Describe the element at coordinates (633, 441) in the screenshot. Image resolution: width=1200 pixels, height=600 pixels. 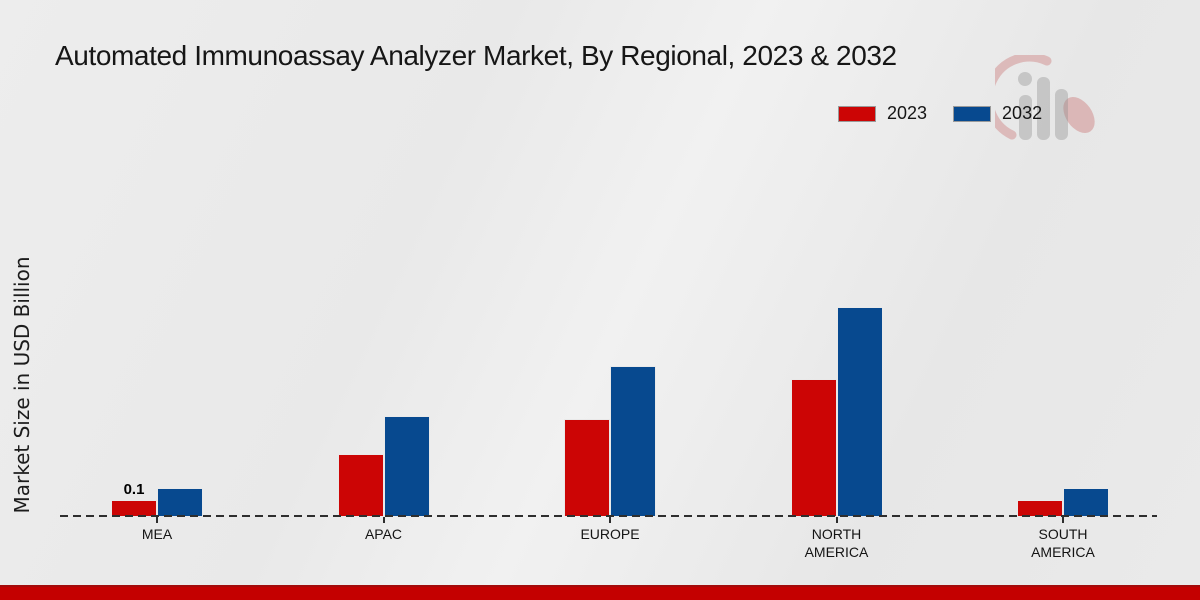
I see `bar-2032-europe` at that location.